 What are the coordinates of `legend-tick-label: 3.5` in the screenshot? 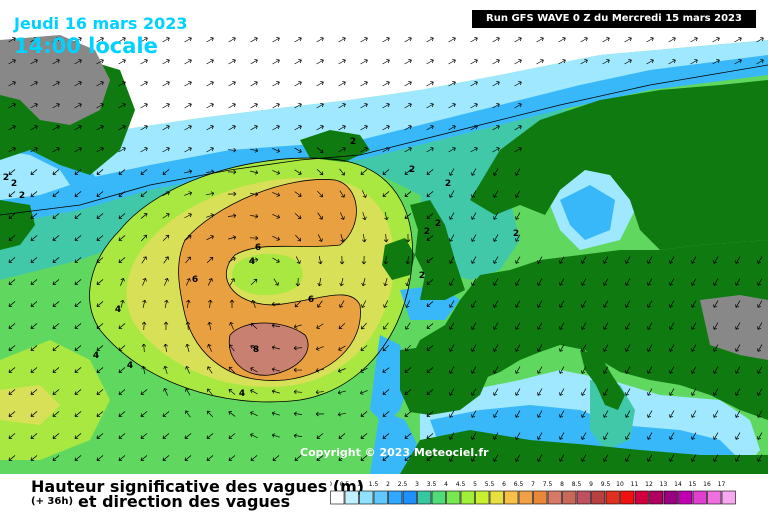 It's located at (432, 484).